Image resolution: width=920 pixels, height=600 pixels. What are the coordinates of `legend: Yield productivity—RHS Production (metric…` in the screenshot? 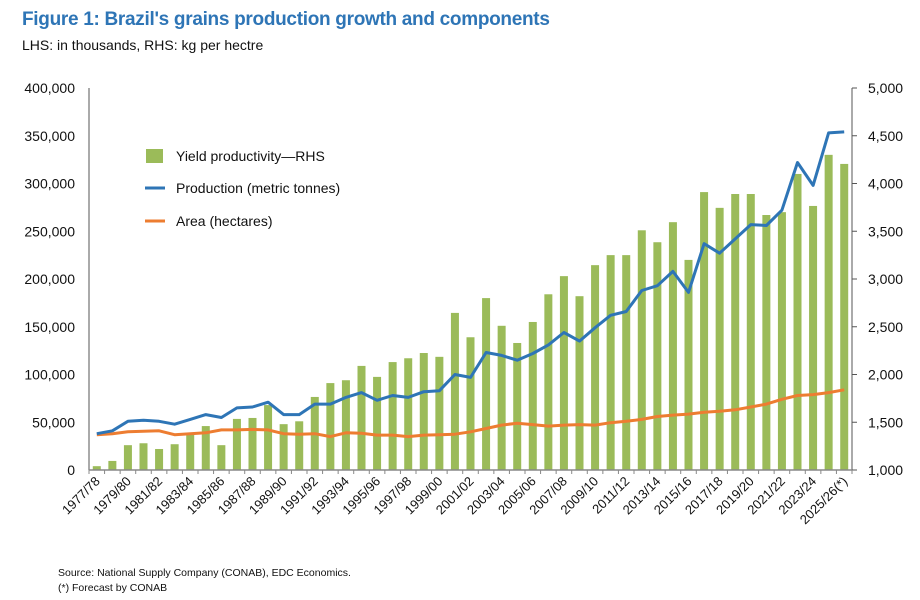 It's located at (242, 188).